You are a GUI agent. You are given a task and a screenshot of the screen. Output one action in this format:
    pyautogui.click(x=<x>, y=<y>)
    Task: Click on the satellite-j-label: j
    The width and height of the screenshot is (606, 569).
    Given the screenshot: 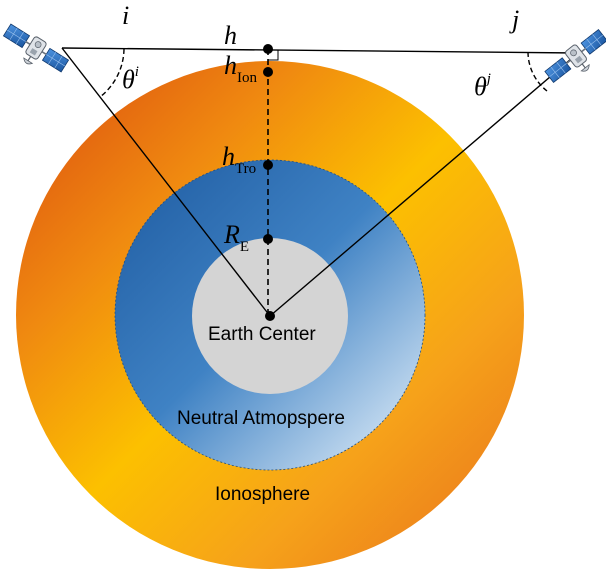 What is the action you would take?
    pyautogui.click(x=514, y=19)
    